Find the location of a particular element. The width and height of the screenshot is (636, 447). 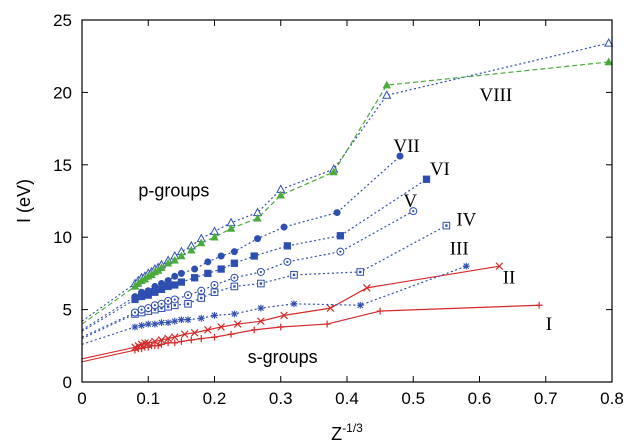

annotation-label: VI is located at coordinates (440, 169).